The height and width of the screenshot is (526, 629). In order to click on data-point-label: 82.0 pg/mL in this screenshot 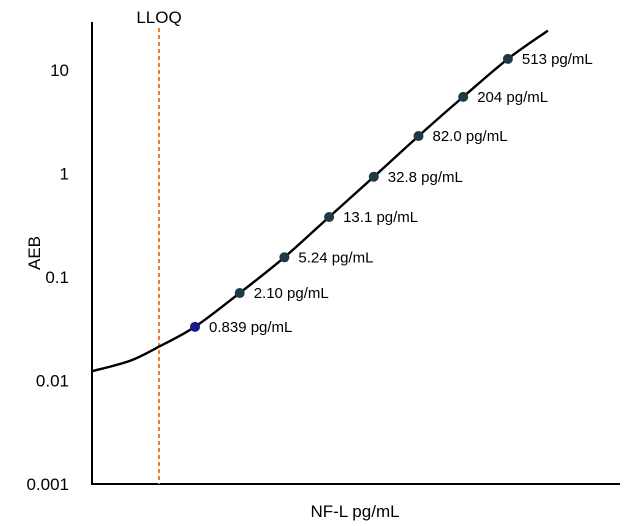, I will do `click(470, 136)`.